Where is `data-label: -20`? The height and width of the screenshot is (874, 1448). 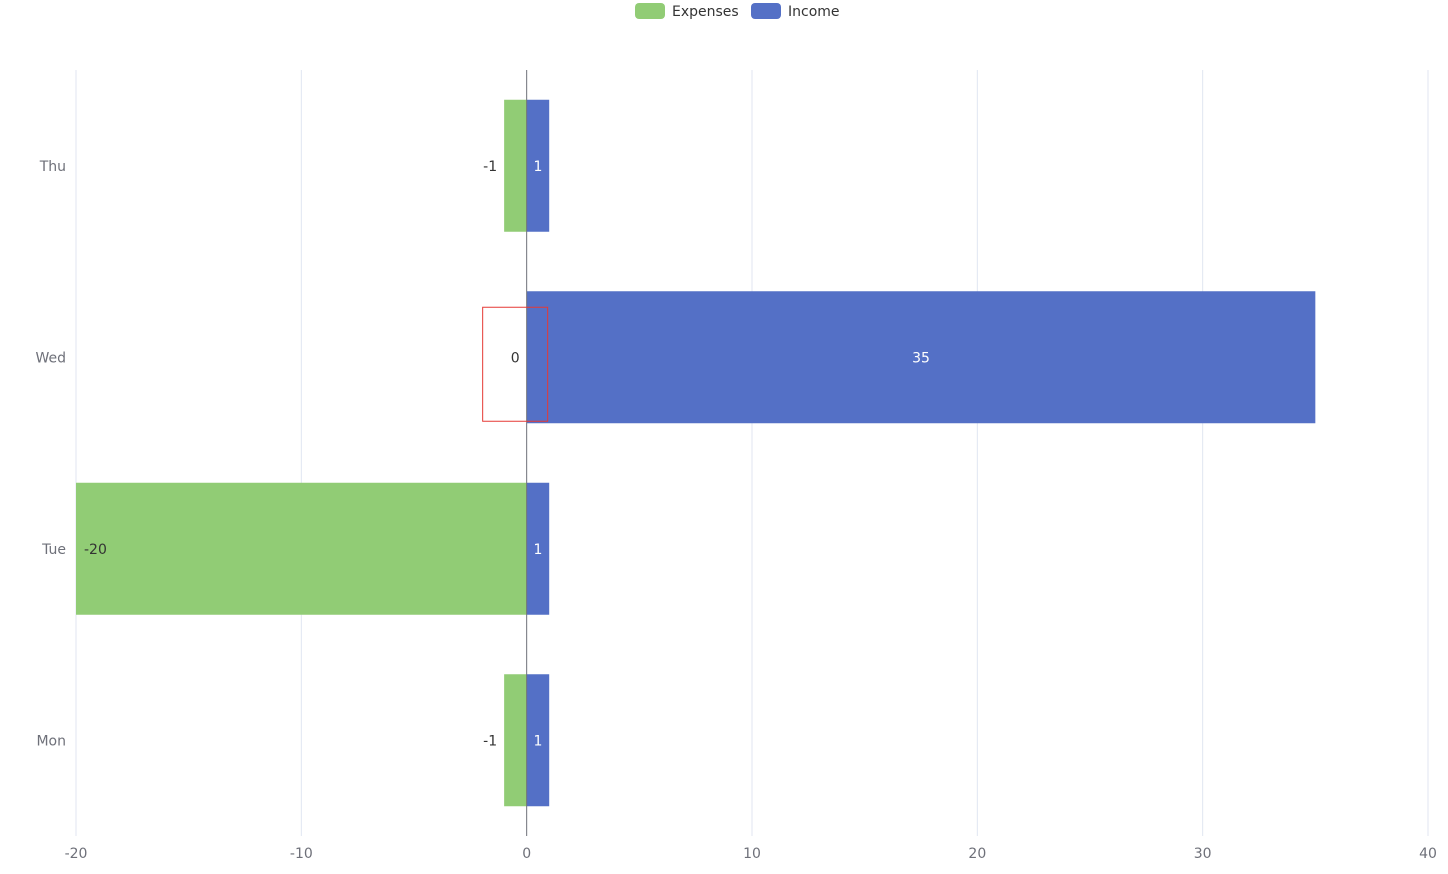
data-label: -20 is located at coordinates (95, 550).